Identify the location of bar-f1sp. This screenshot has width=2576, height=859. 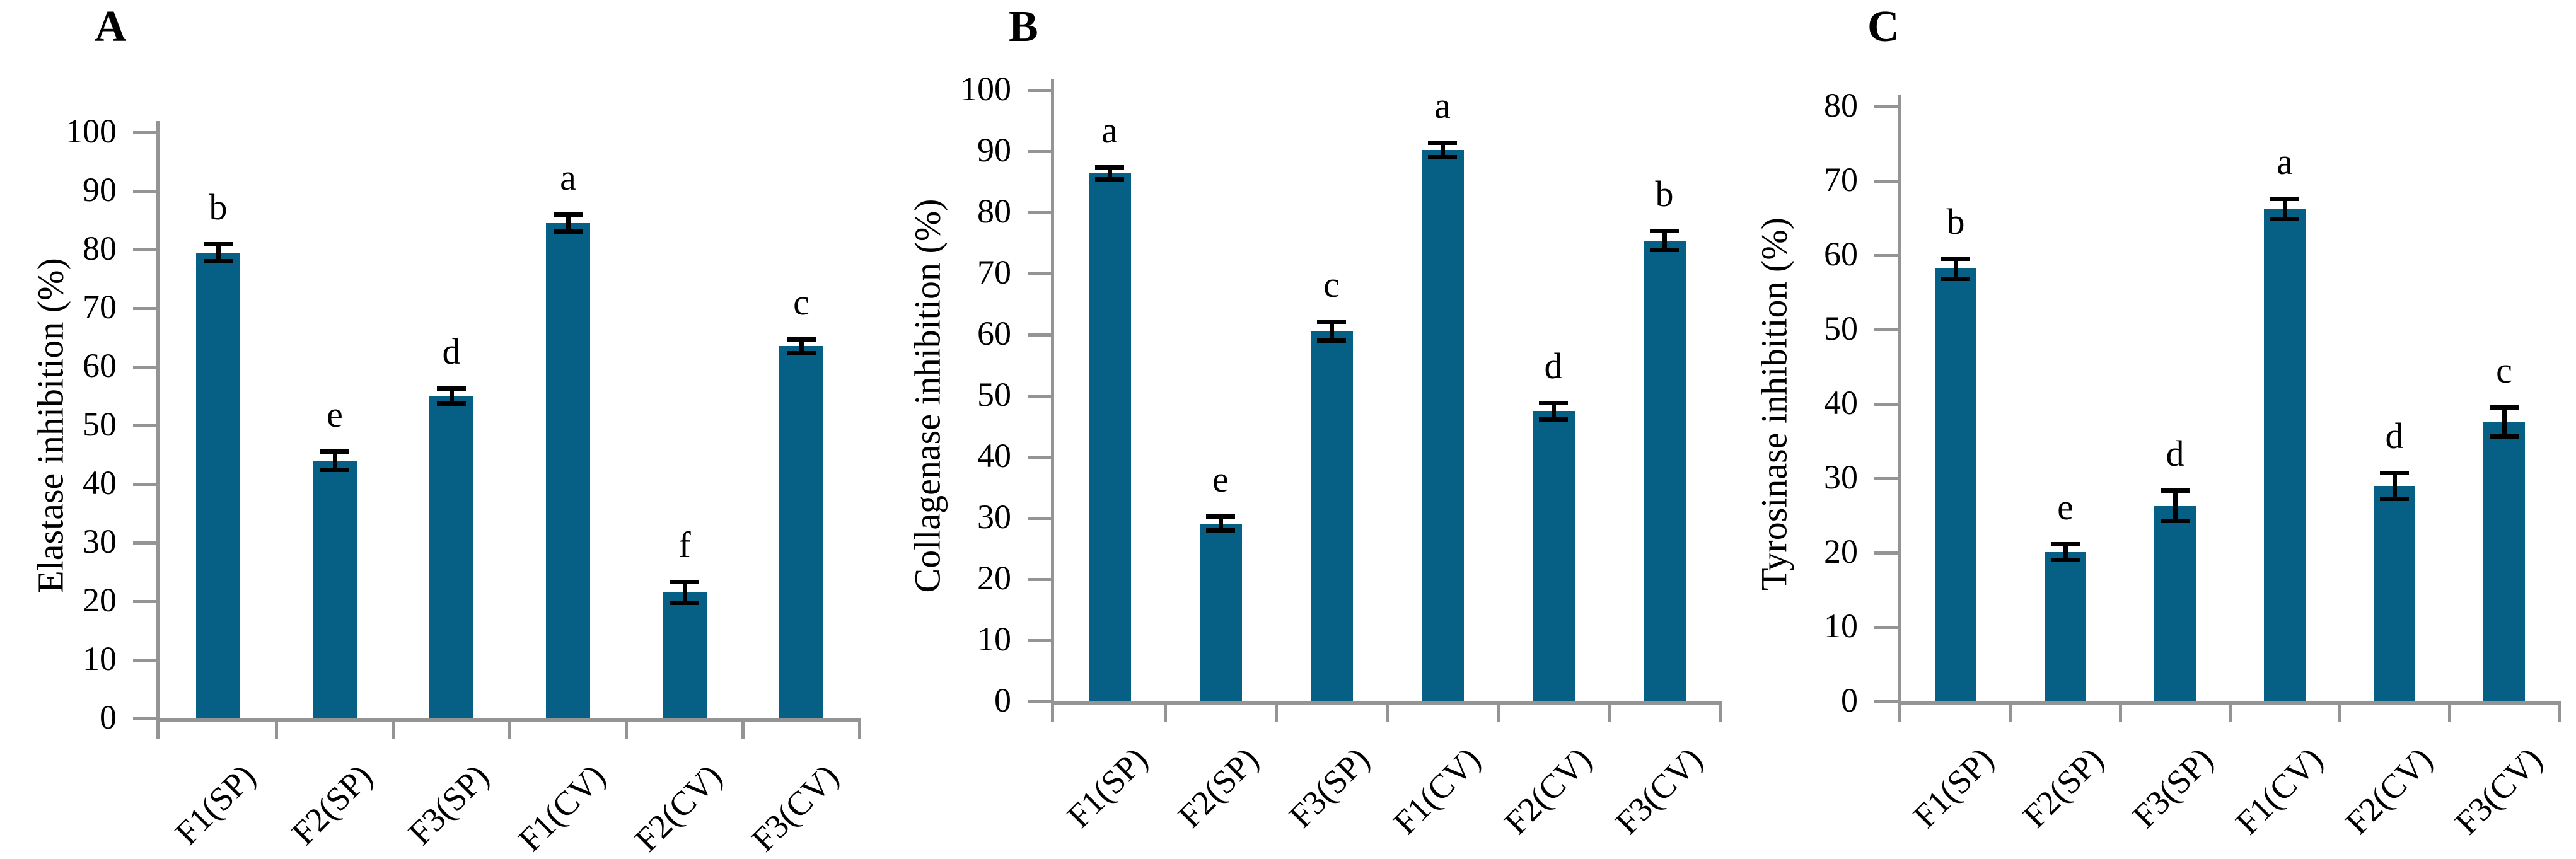
(218, 485).